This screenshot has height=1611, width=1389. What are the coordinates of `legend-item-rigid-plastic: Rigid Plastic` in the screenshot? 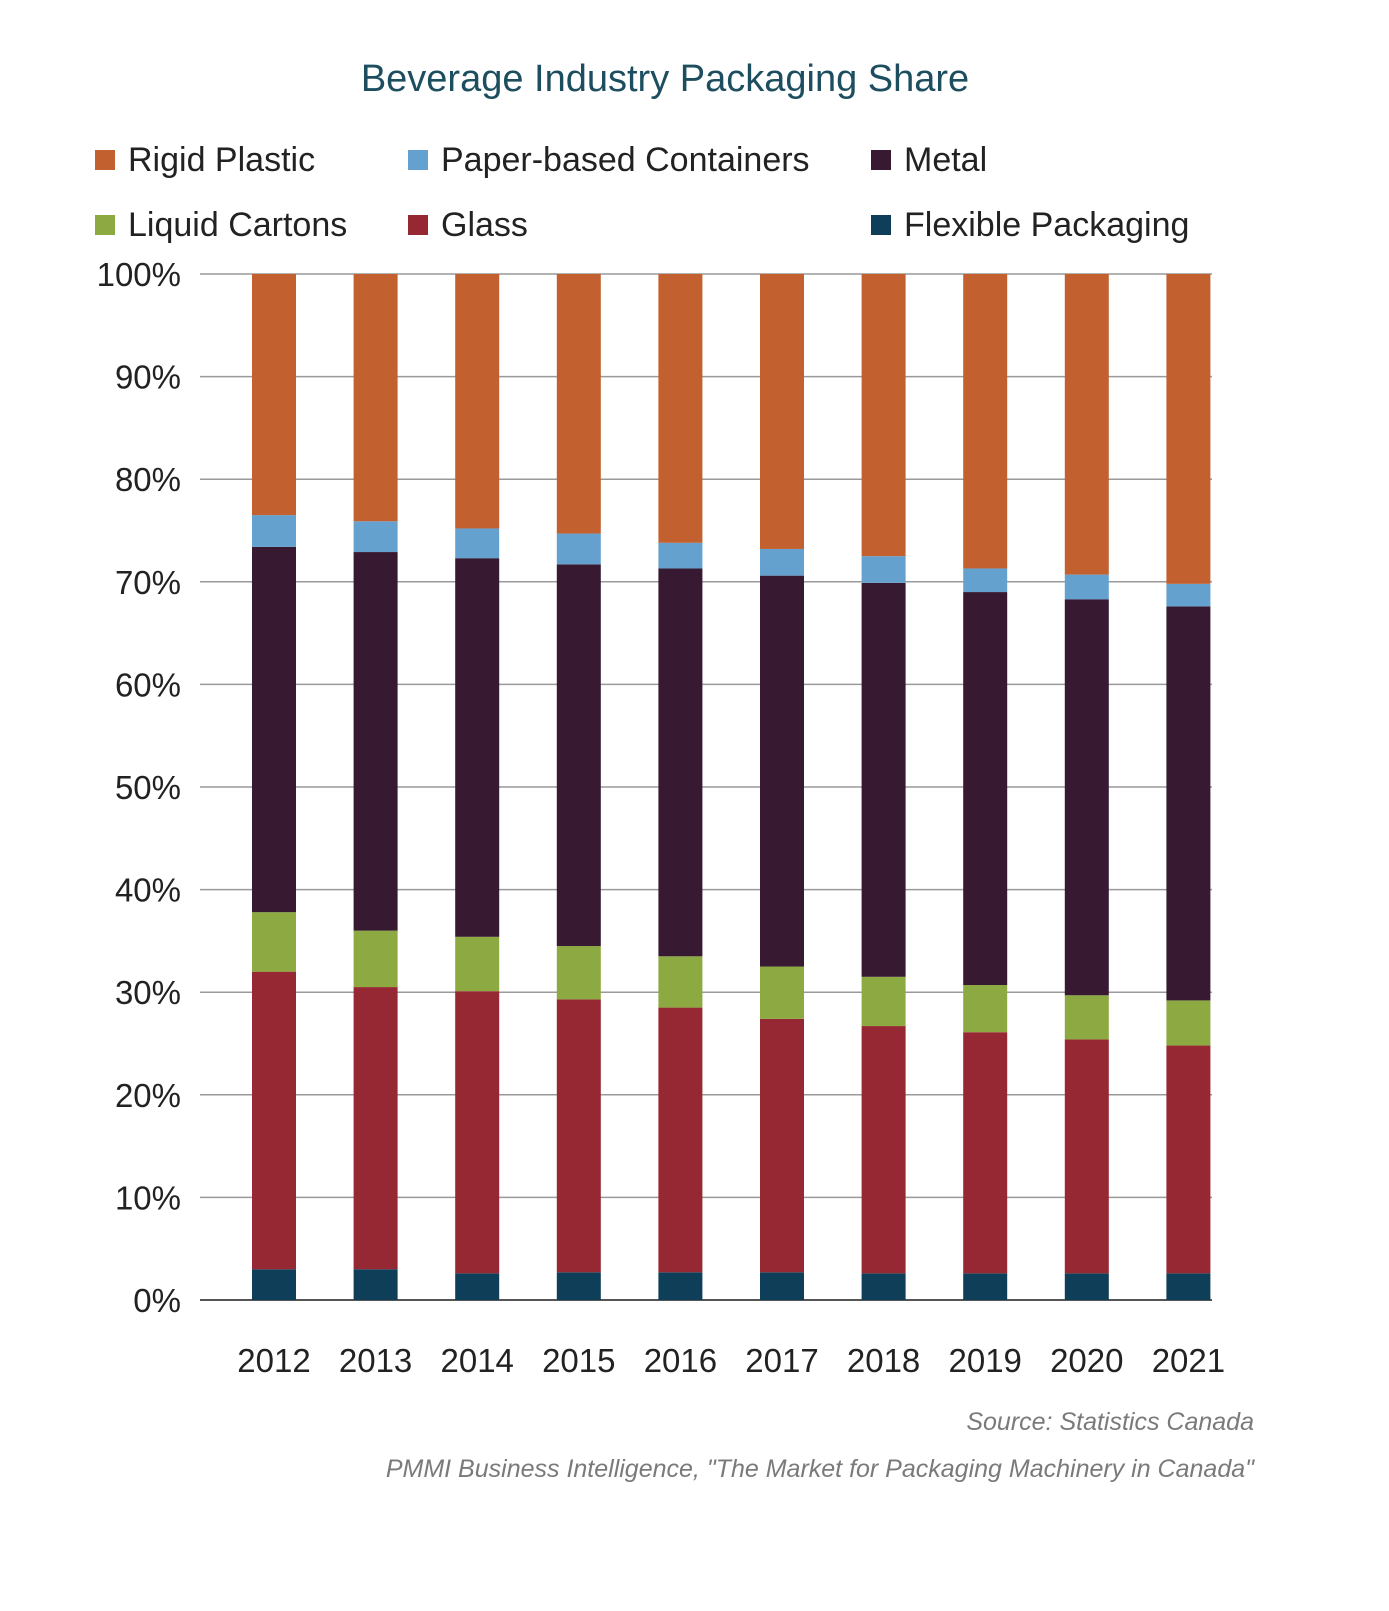 It's located at (205, 160).